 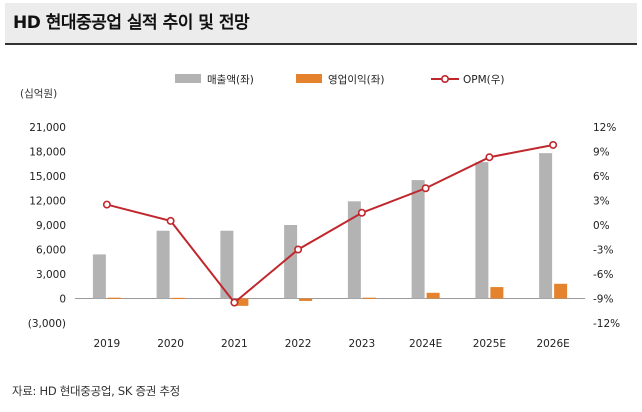 I want to click on x-axis-tick-label: 2026E, so click(x=552, y=344).